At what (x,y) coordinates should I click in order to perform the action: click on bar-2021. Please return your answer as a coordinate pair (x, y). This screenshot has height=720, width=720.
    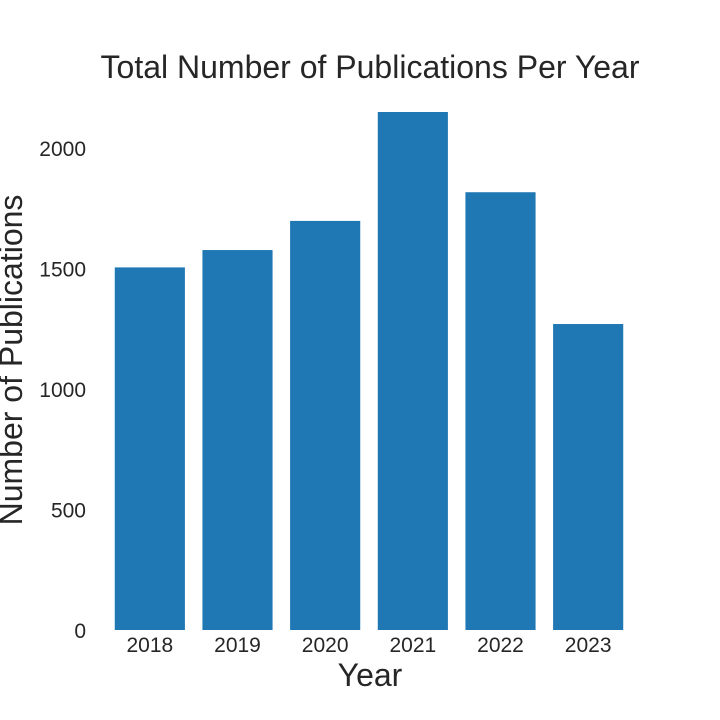
    Looking at the image, I should click on (412, 371).